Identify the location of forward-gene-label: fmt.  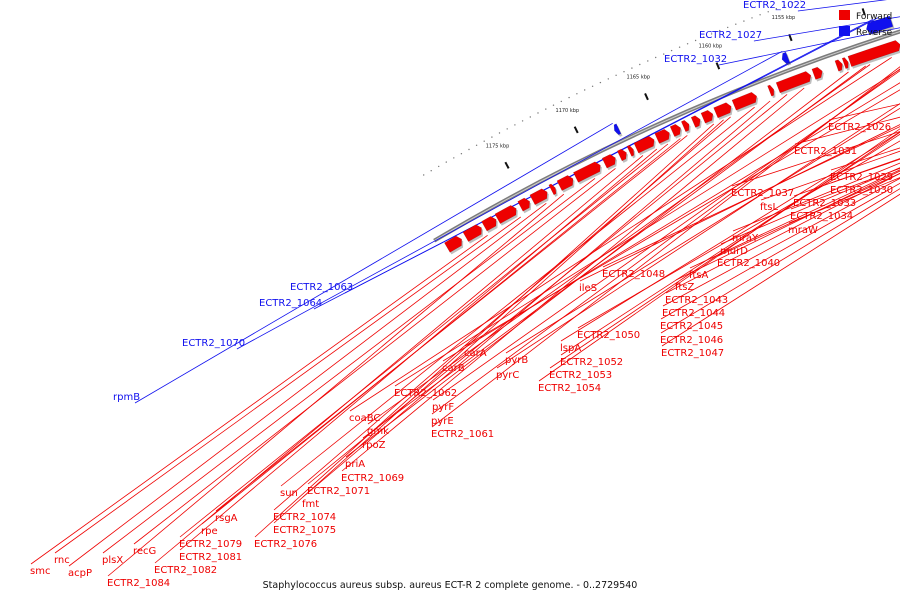
(310, 504).